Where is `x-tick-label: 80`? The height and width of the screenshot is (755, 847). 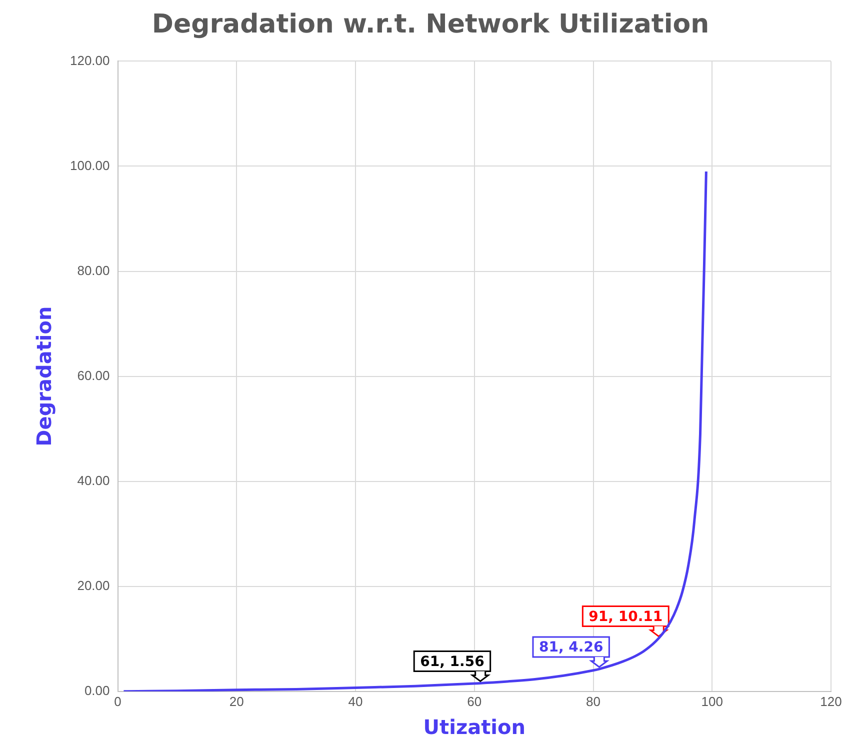 x-tick-label: 80 is located at coordinates (593, 701).